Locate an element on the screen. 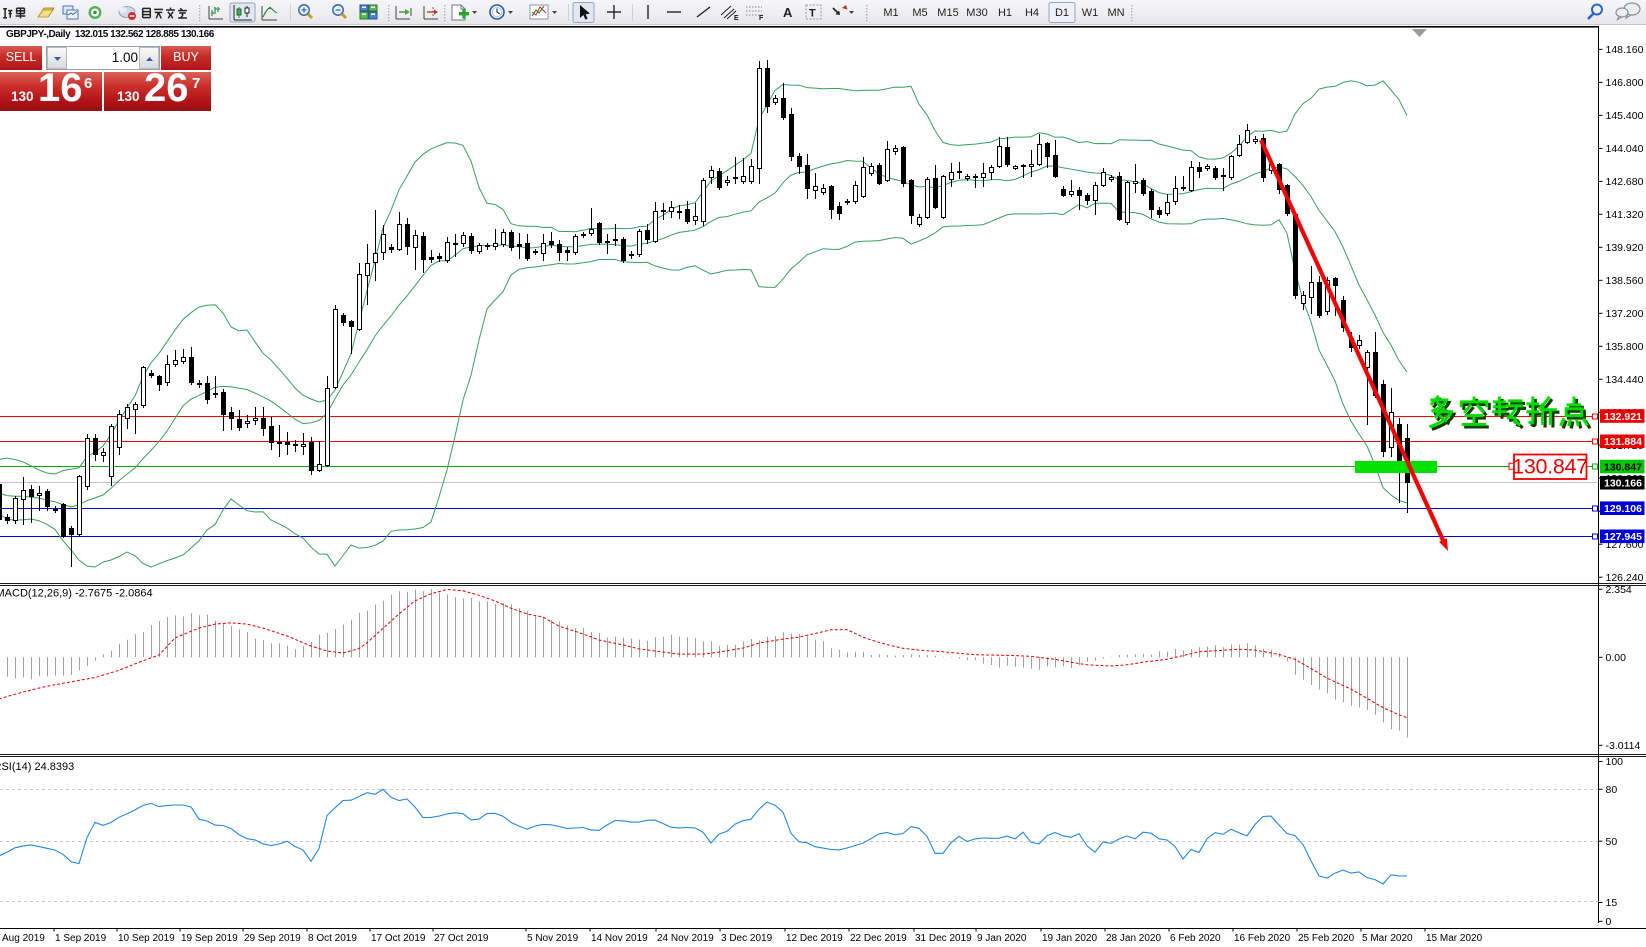 This screenshot has width=1646, height=947. svg-text: E is located at coordinates (736, 18).